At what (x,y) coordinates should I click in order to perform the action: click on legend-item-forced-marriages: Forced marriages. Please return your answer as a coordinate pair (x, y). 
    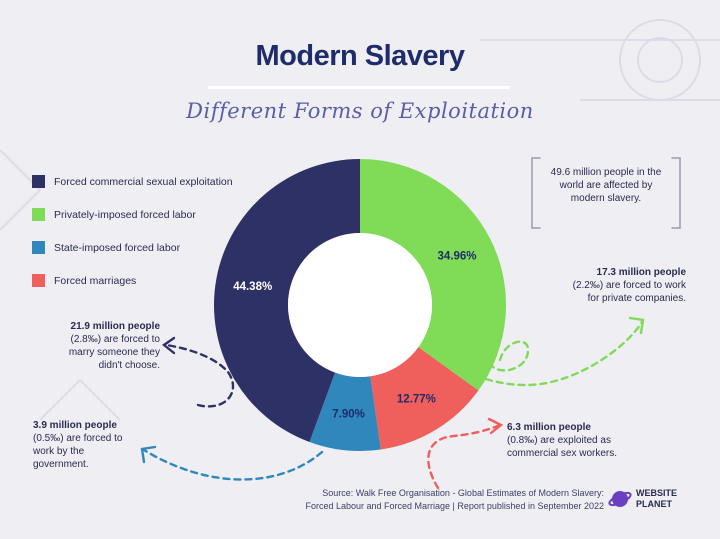
    Looking at the image, I should click on (132, 280).